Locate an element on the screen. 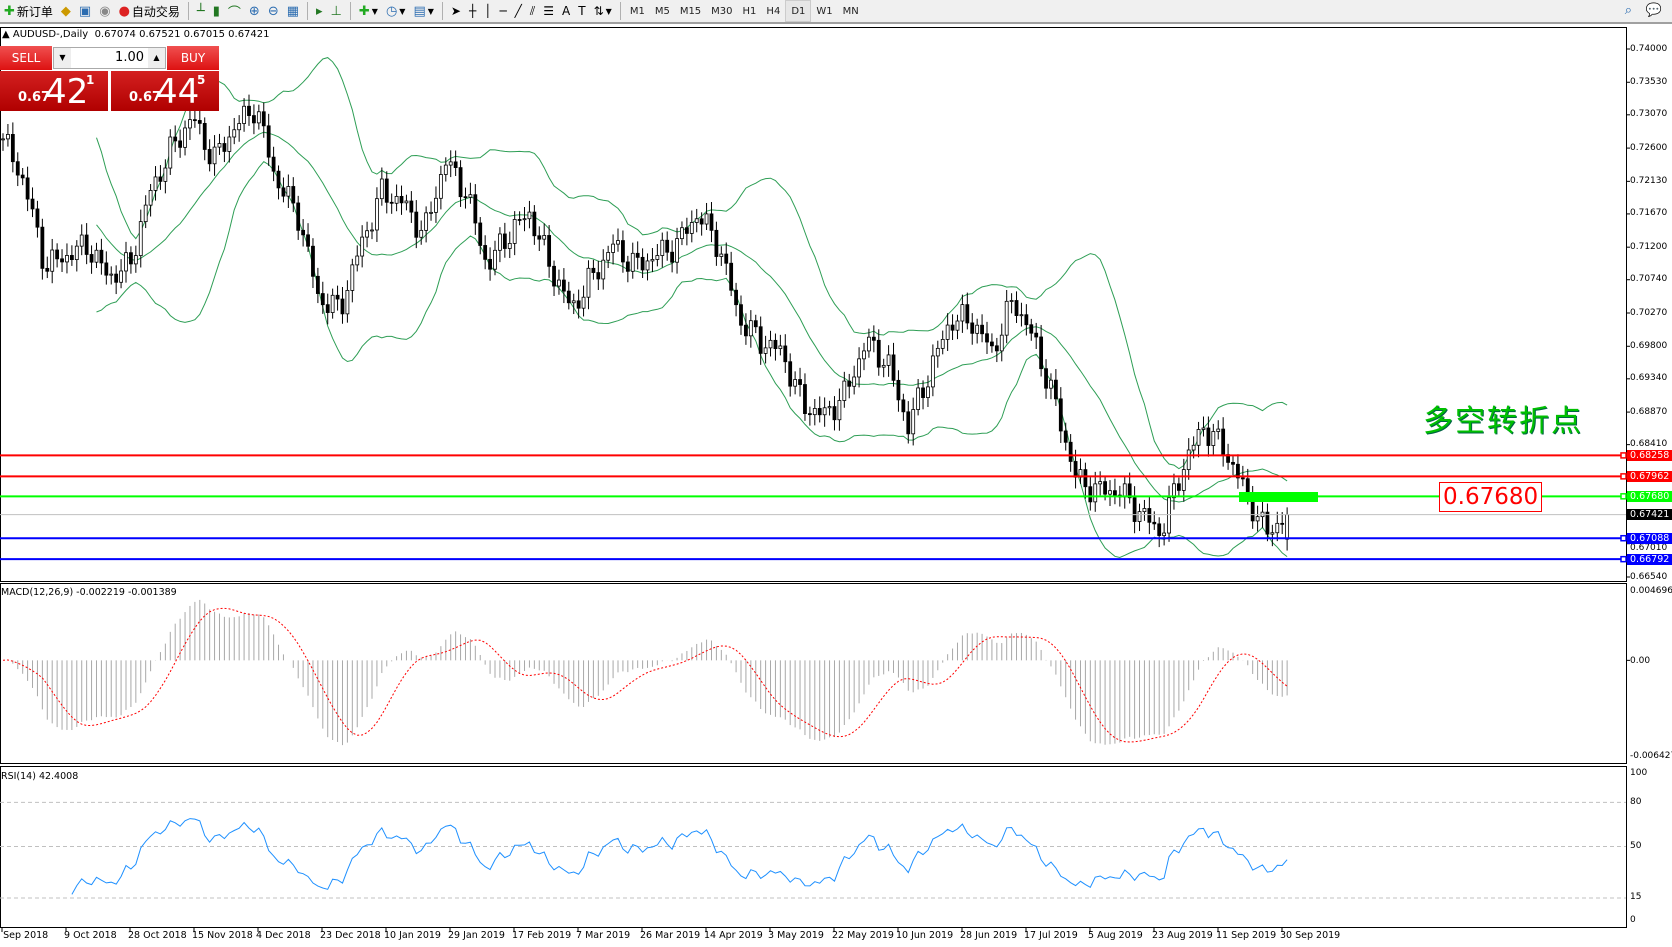 The width and height of the screenshot is (1672, 947). rsi-axis-label: 50 is located at coordinates (1636, 846).